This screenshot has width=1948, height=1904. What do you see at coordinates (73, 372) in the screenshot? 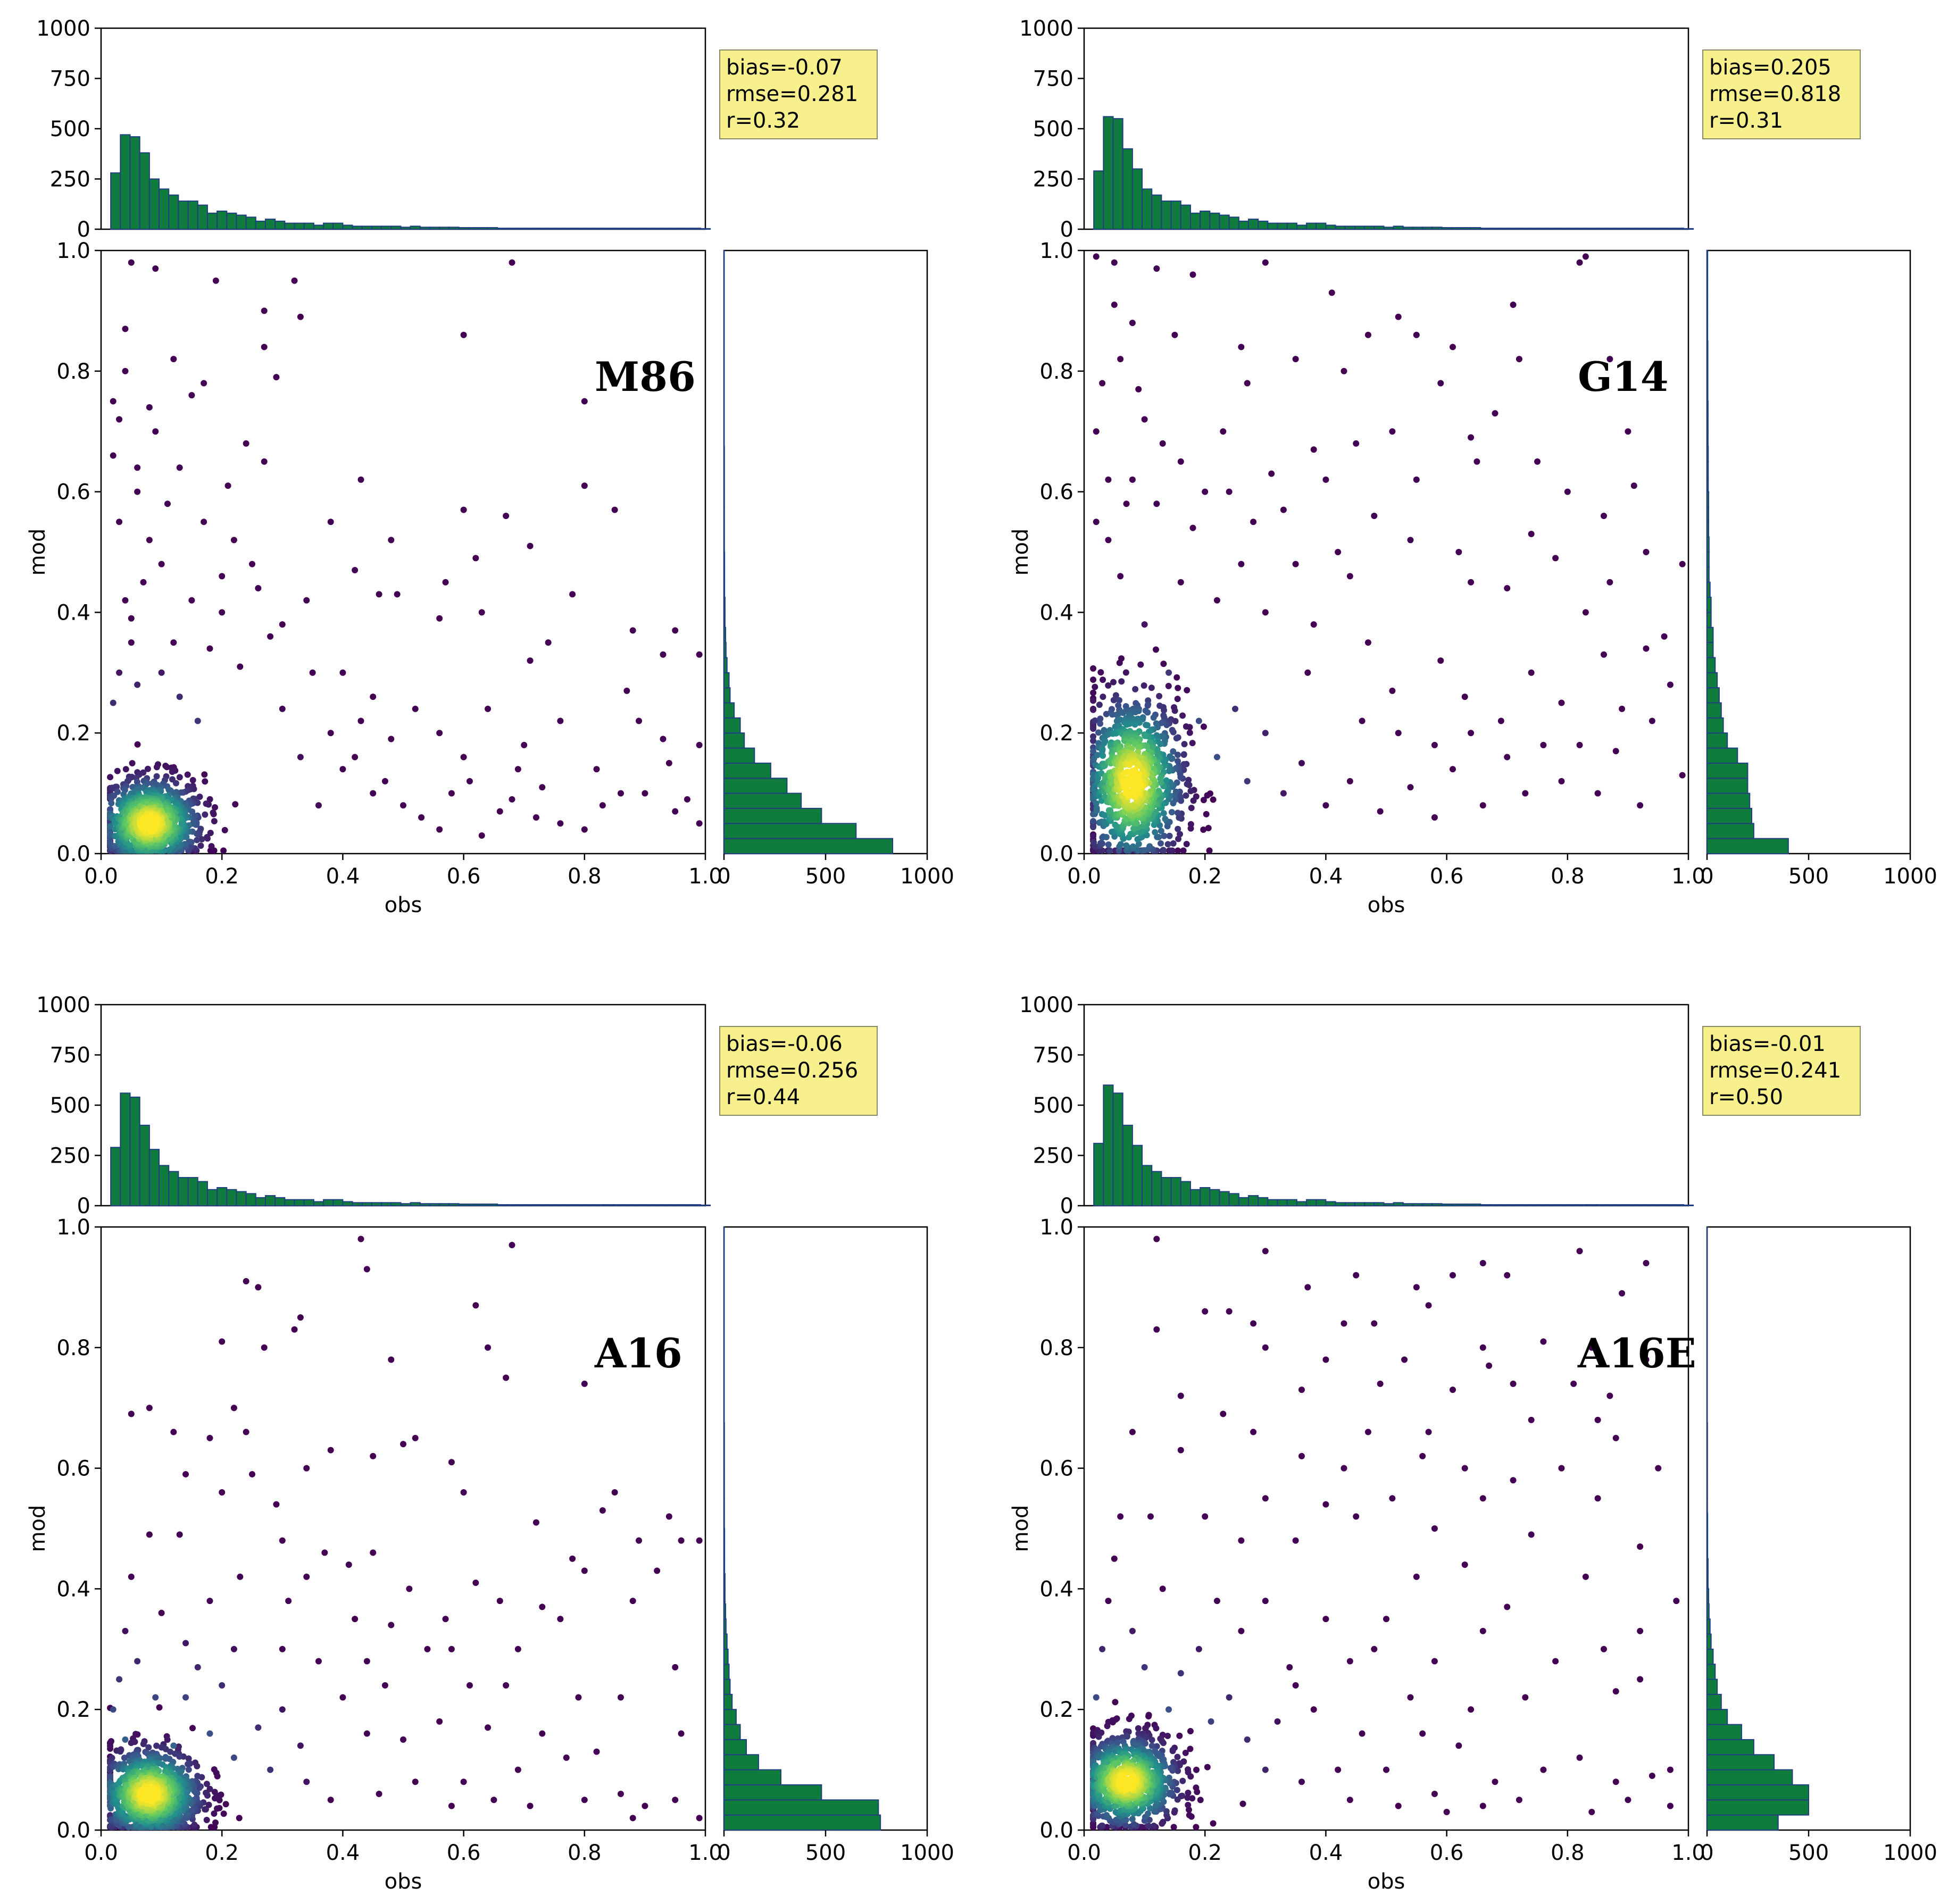
I see `y-tick-label: 0.8` at bounding box center [73, 372].